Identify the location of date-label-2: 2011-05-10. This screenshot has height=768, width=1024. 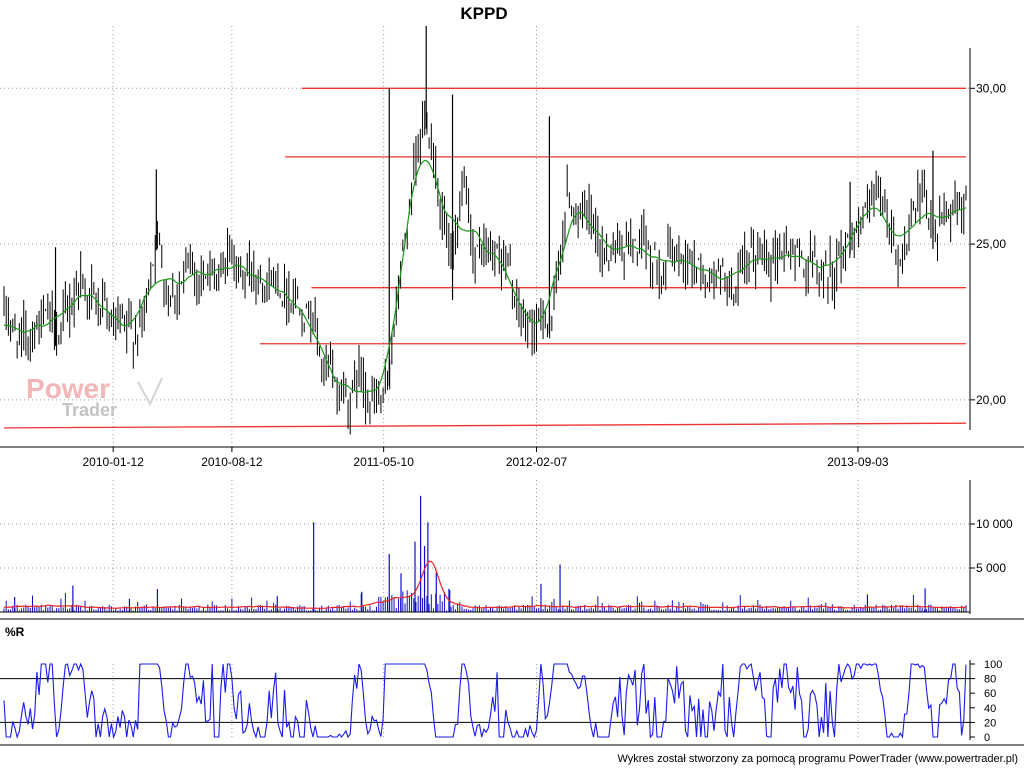
(383, 462).